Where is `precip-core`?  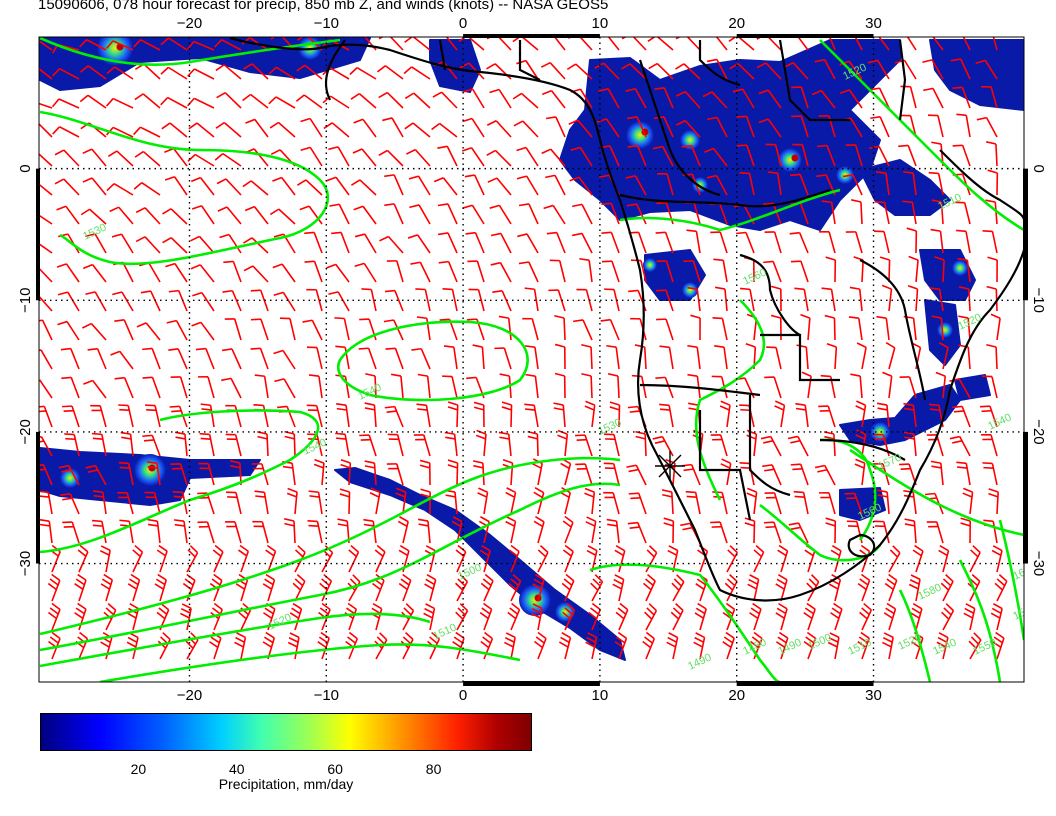
precip-core is located at coordinates (795, 158).